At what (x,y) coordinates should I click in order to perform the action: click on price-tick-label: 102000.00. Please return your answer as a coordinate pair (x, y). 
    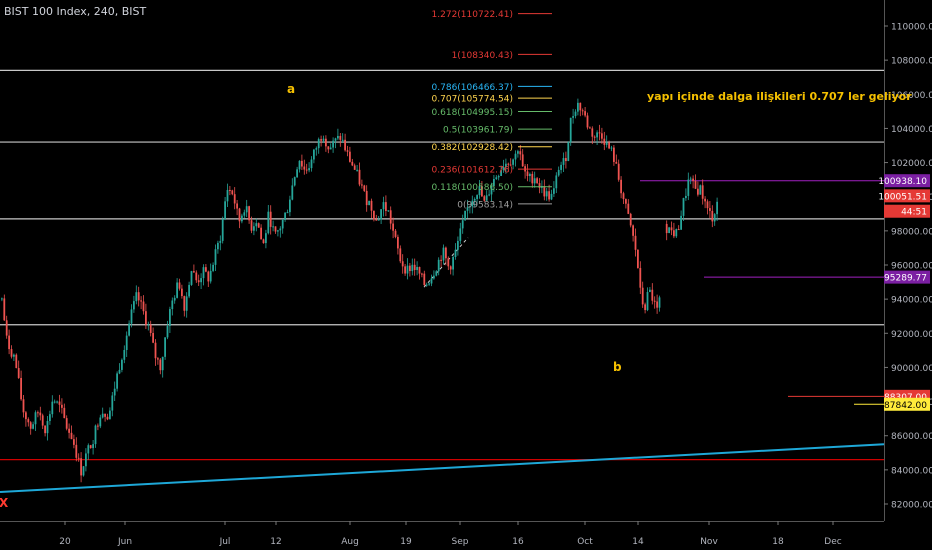
    Looking at the image, I should click on (911, 164).